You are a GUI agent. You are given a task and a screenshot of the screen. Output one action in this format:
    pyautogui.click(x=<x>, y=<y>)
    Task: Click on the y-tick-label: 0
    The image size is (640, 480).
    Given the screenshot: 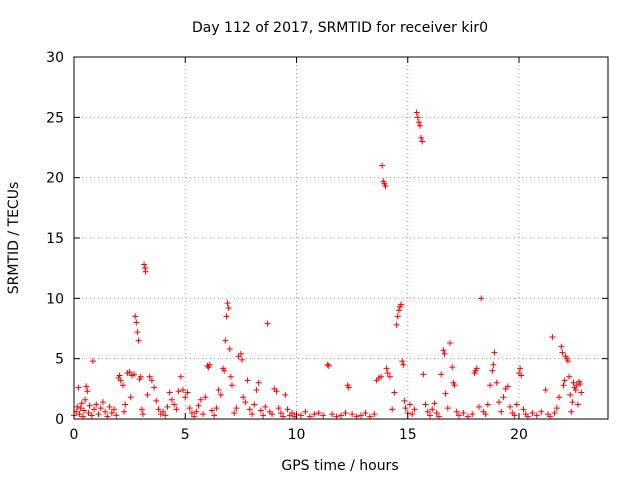 What is the action you would take?
    pyautogui.click(x=59, y=420)
    